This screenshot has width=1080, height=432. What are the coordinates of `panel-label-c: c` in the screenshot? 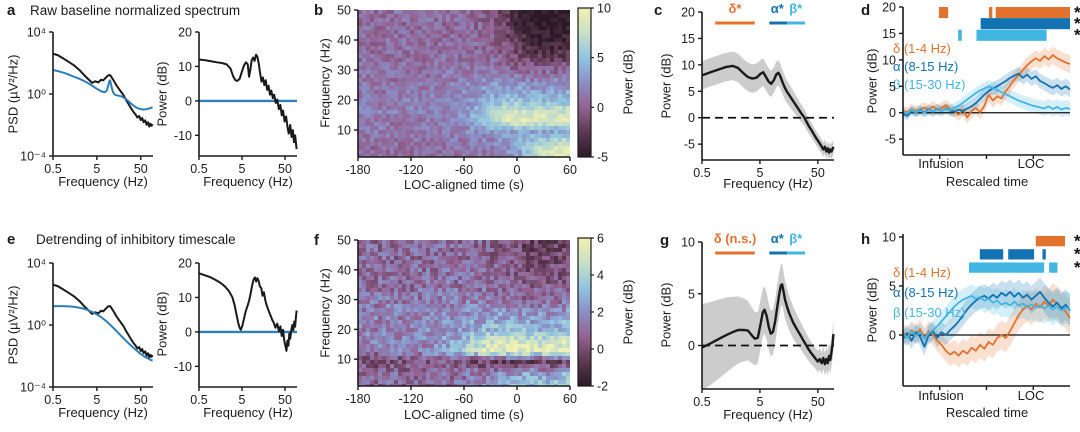 It's located at (658, 10).